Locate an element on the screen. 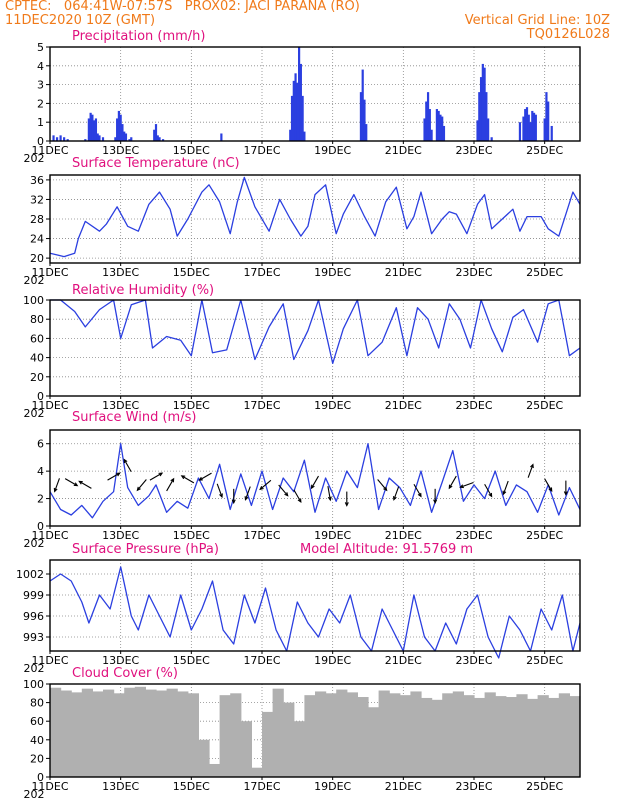 This screenshot has height=800, width=618. x-tick-label: 17DEC is located at coordinates (261, 405).